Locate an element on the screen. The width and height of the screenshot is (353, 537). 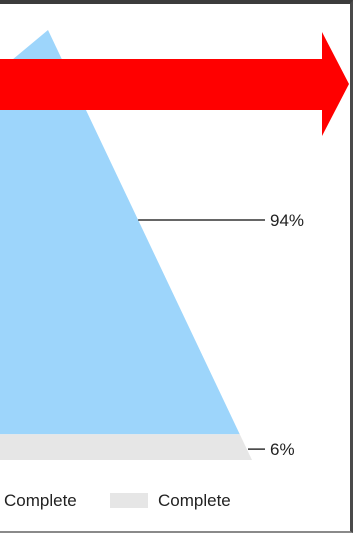
legend-label-complete-2: Complete is located at coordinates (194, 500).